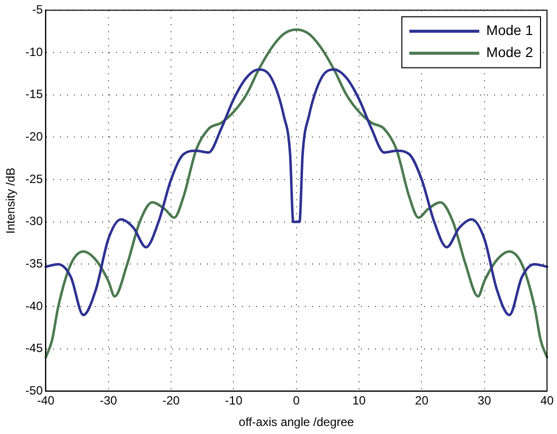  What do you see at coordinates (234, 401) in the screenshot?
I see `x-tick-label: -10` at bounding box center [234, 401].